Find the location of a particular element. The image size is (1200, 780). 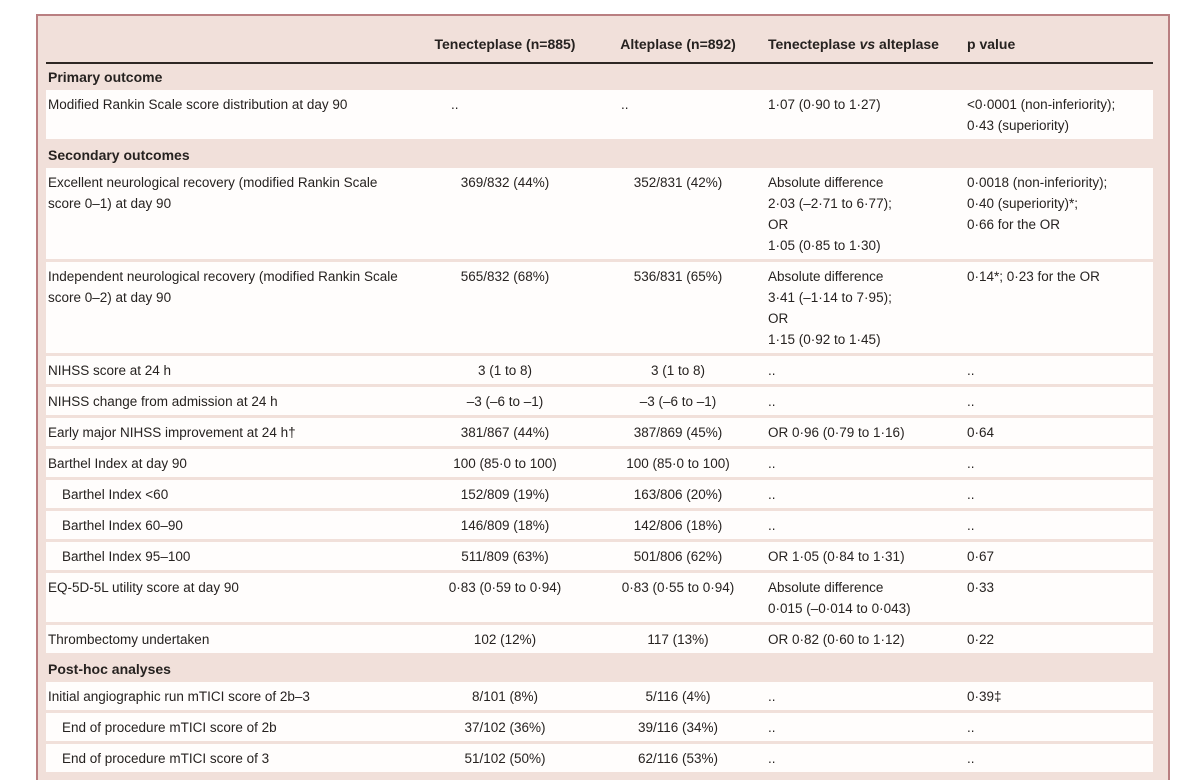

column-header-outcome is located at coordinates (233, 44).